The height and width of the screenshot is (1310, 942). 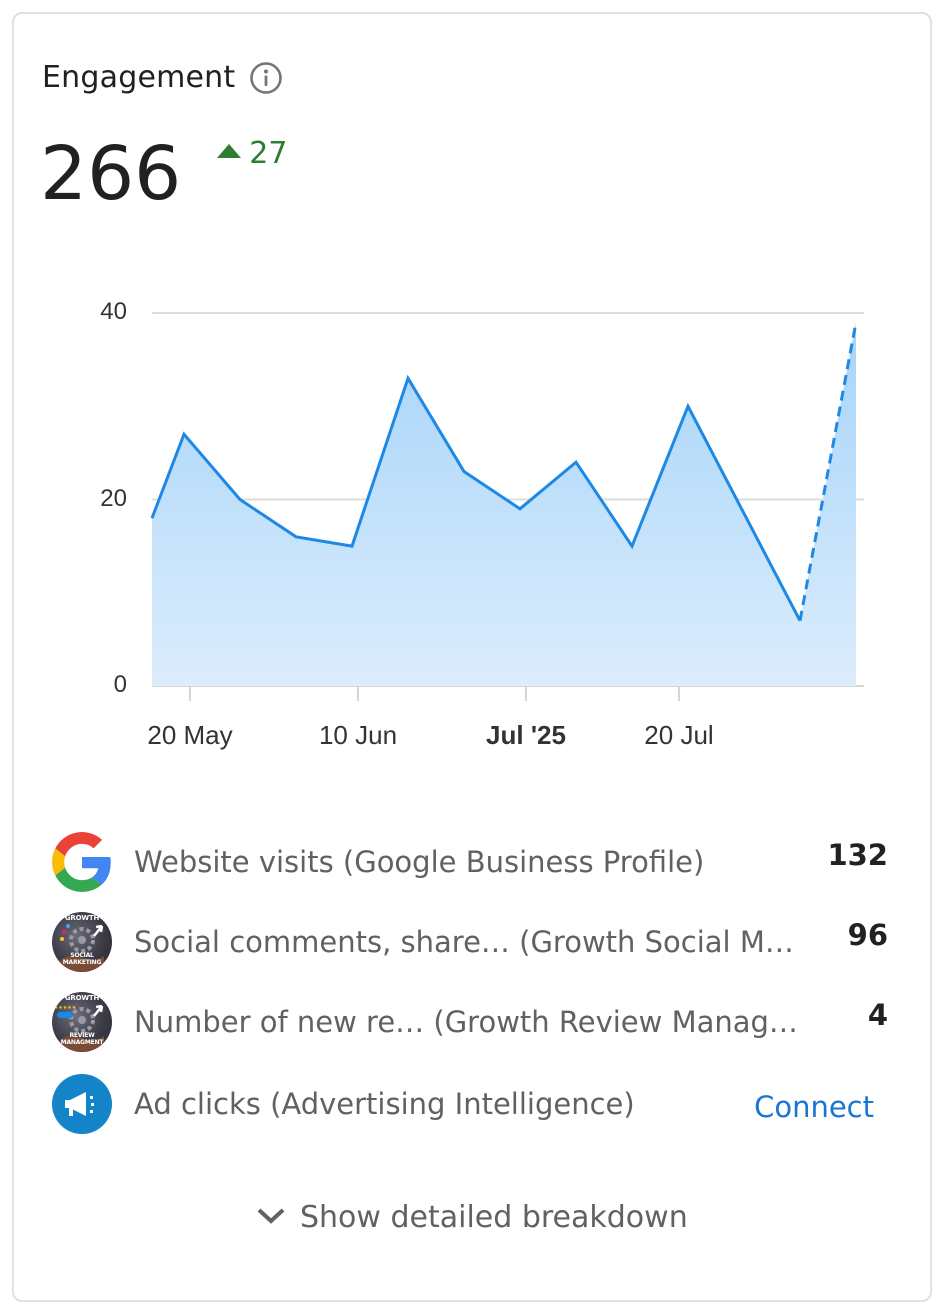 What do you see at coordinates (82, 1022) in the screenshot?
I see `growth-review-management-avatar: ★★★★★ GROWTH REVIEW MANAGMENT` at bounding box center [82, 1022].